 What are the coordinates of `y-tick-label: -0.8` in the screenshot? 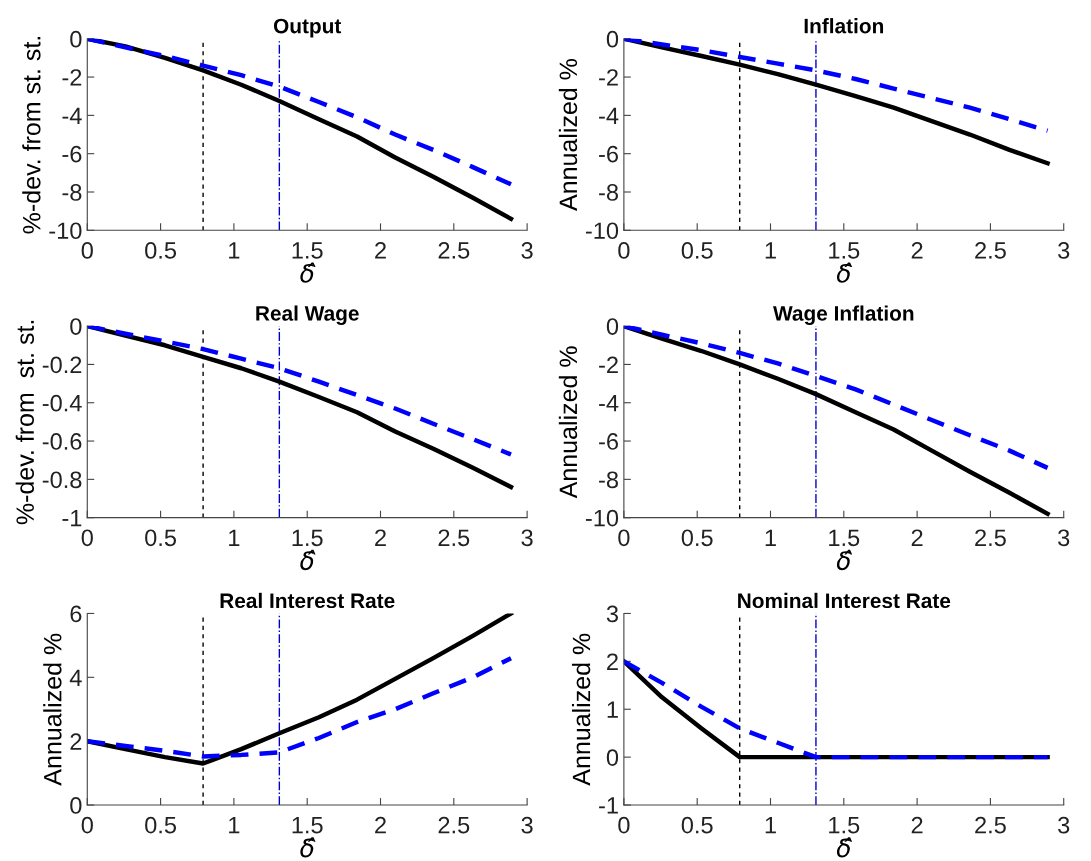 It's located at (62, 480).